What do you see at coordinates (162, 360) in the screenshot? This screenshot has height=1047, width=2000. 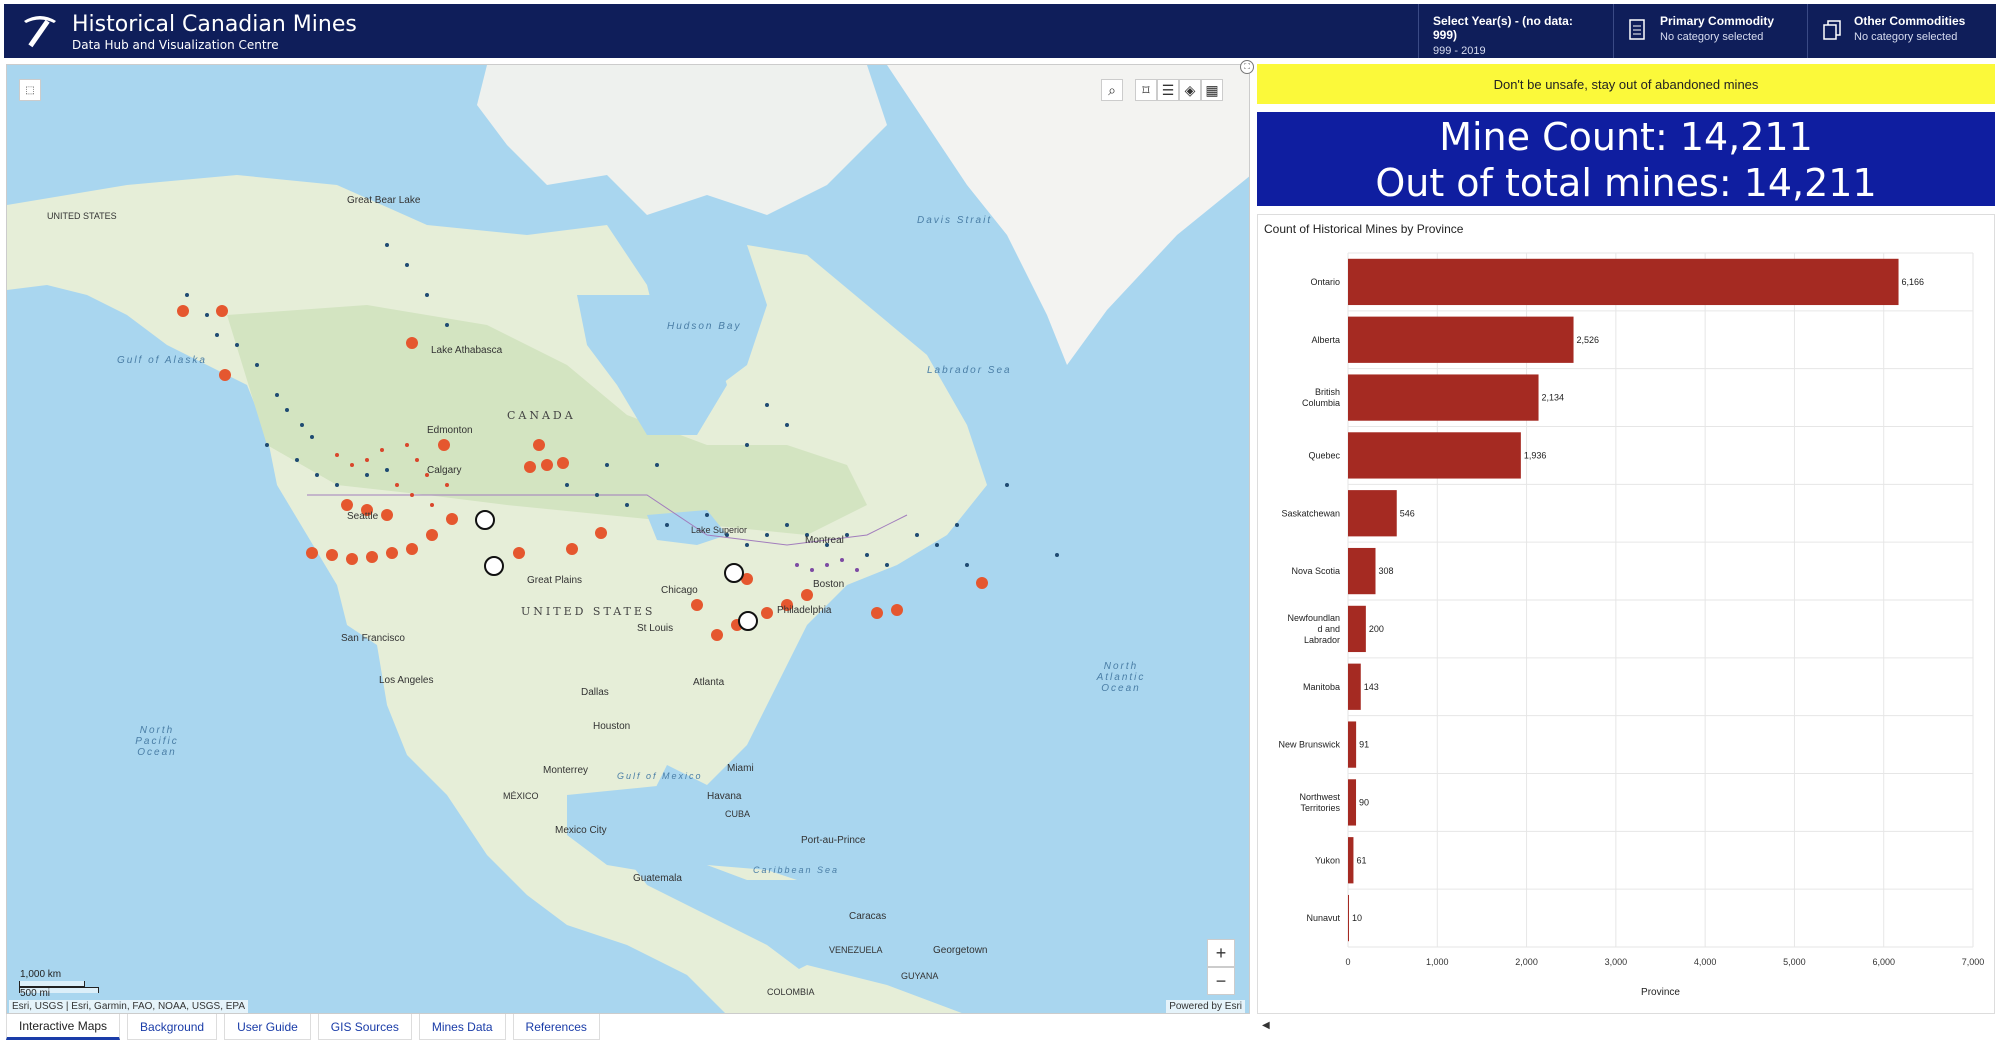 I see `label-gulf-of-alaska: Gulf of Alaska` at bounding box center [162, 360].